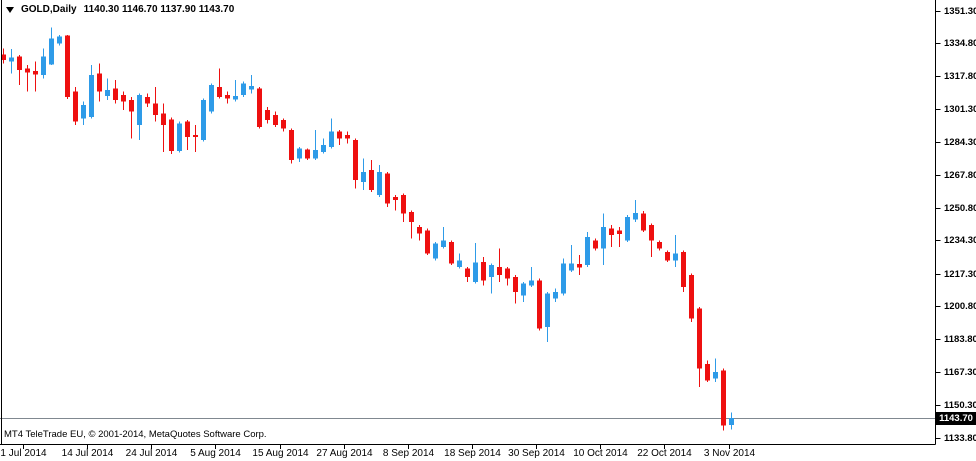  I want to click on symbol-period-label: GOLD,Daily, so click(49, 9).